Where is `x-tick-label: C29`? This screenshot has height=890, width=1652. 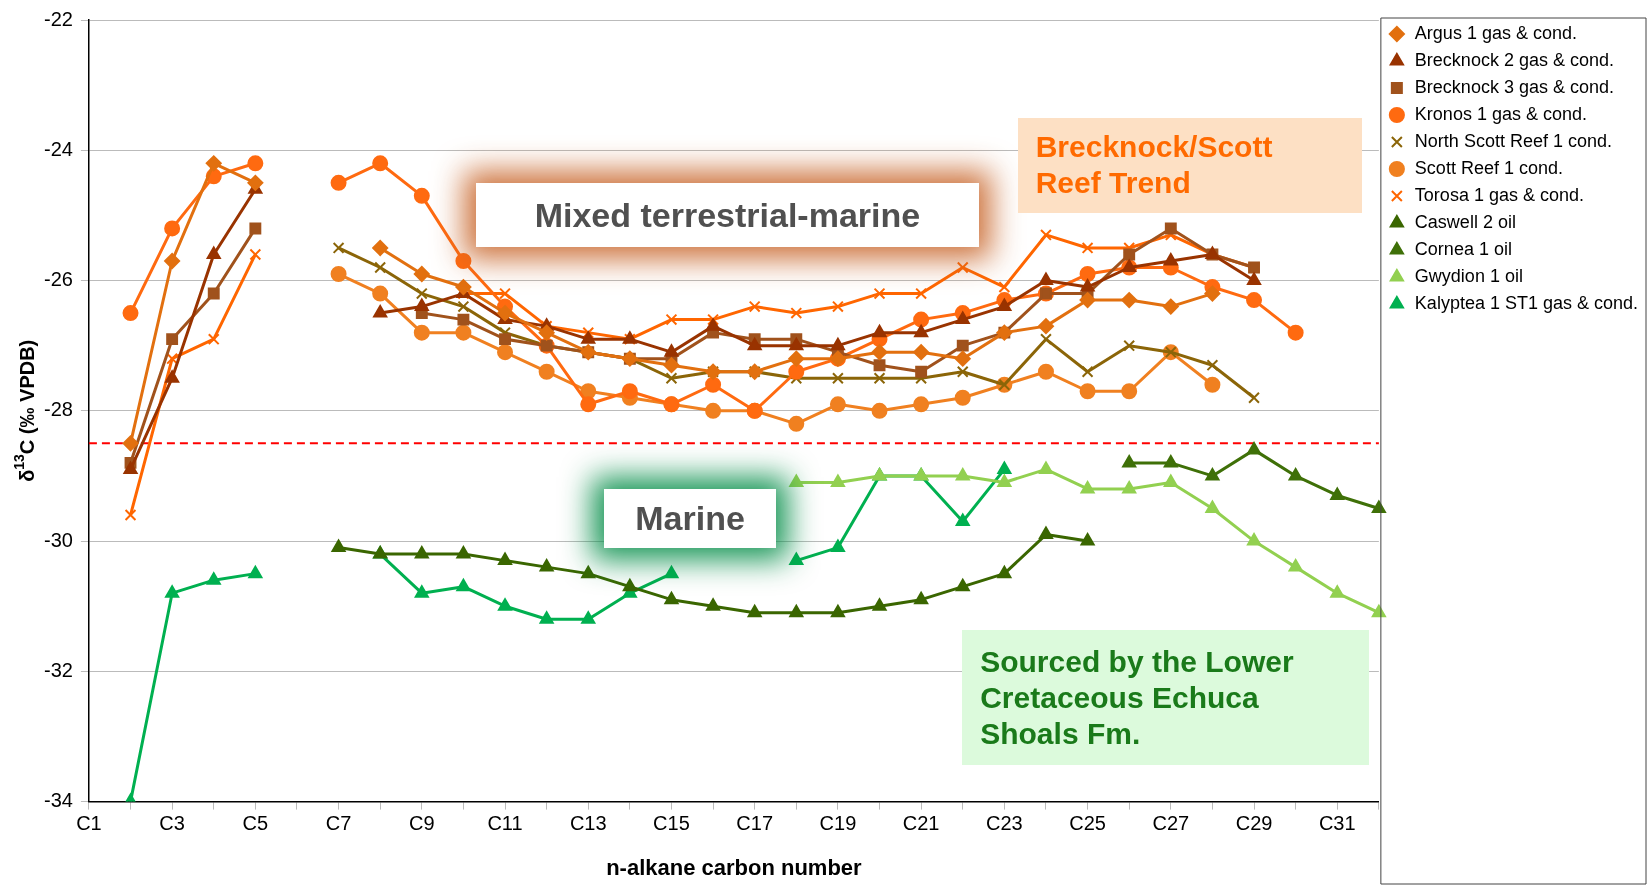 x-tick-label: C29 is located at coordinates (1254, 823).